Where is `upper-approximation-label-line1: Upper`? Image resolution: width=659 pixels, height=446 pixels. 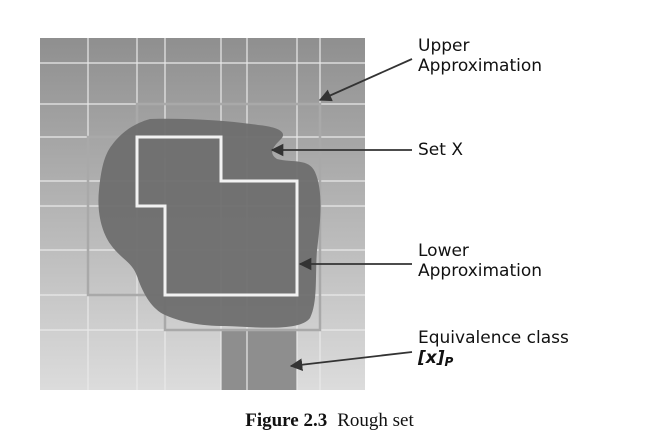 upper-approximation-label-line1: Upper is located at coordinates (444, 46).